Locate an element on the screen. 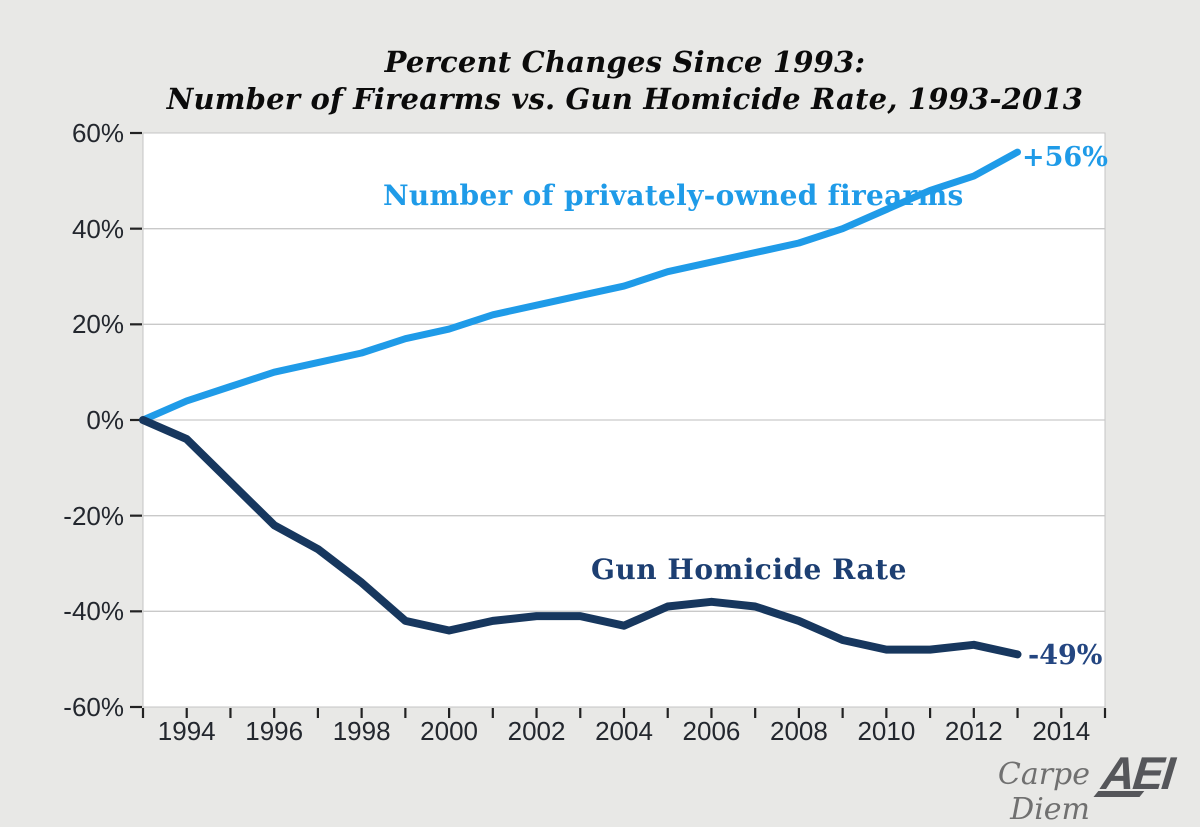  x-tick-label: 2012 is located at coordinates (973, 731).